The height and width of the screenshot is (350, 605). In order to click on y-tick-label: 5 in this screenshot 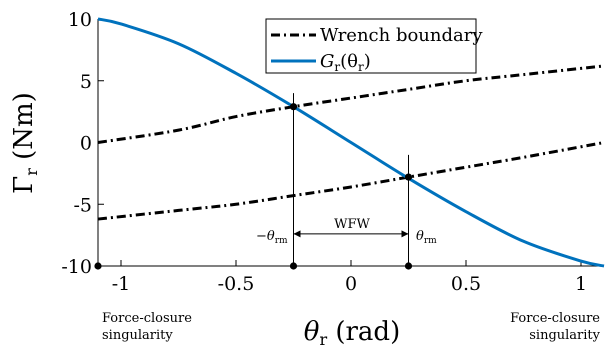, I will do `click(86, 82)`.